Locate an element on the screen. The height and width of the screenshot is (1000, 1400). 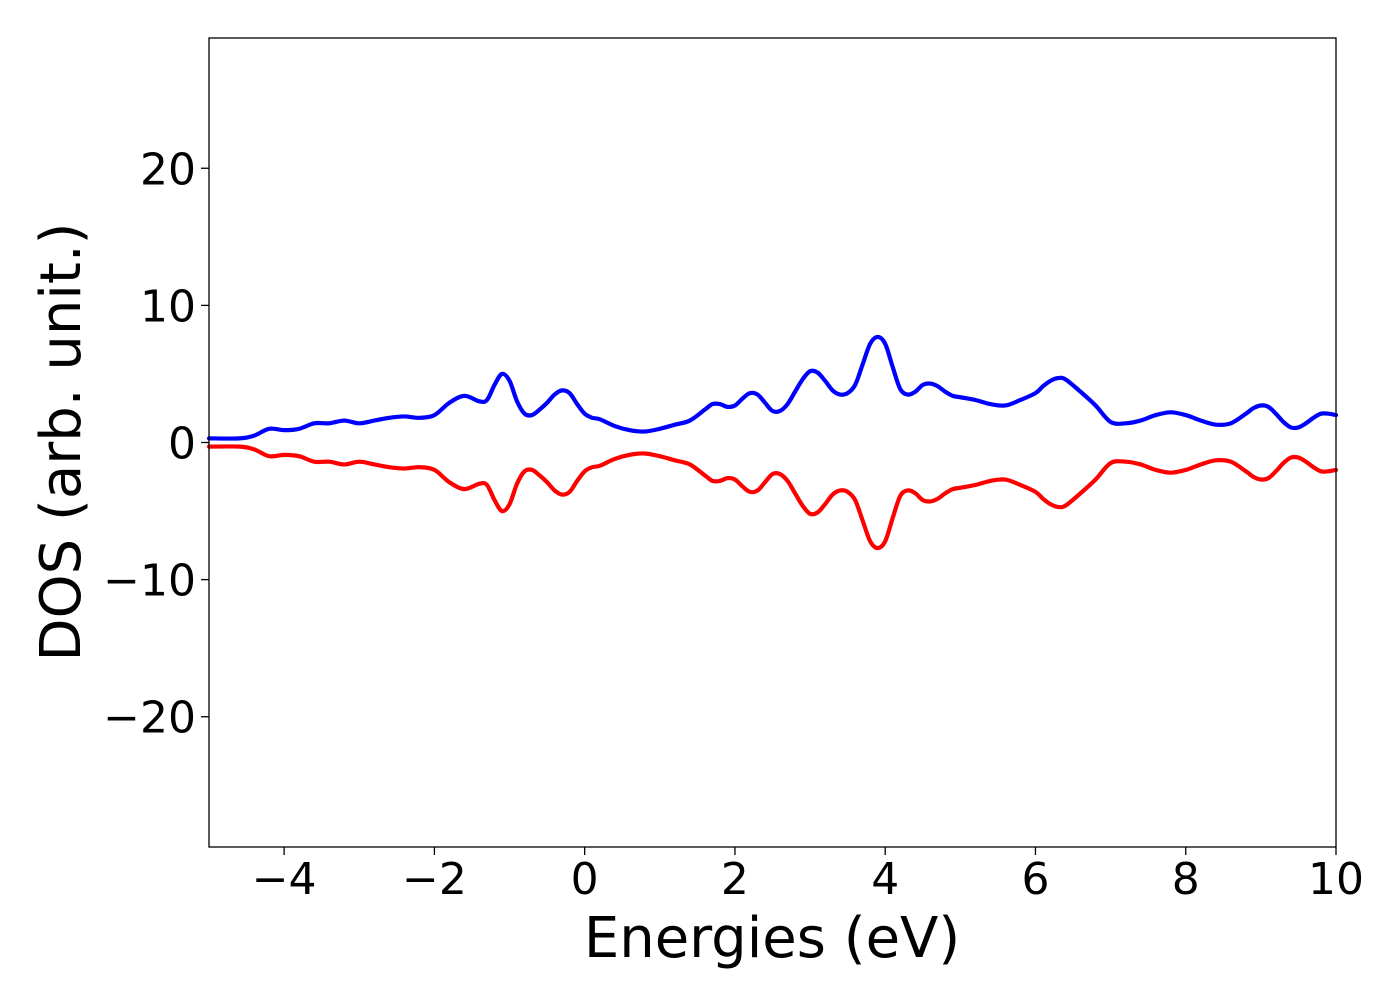
x-tick-label: 10 is located at coordinates (1336, 879).